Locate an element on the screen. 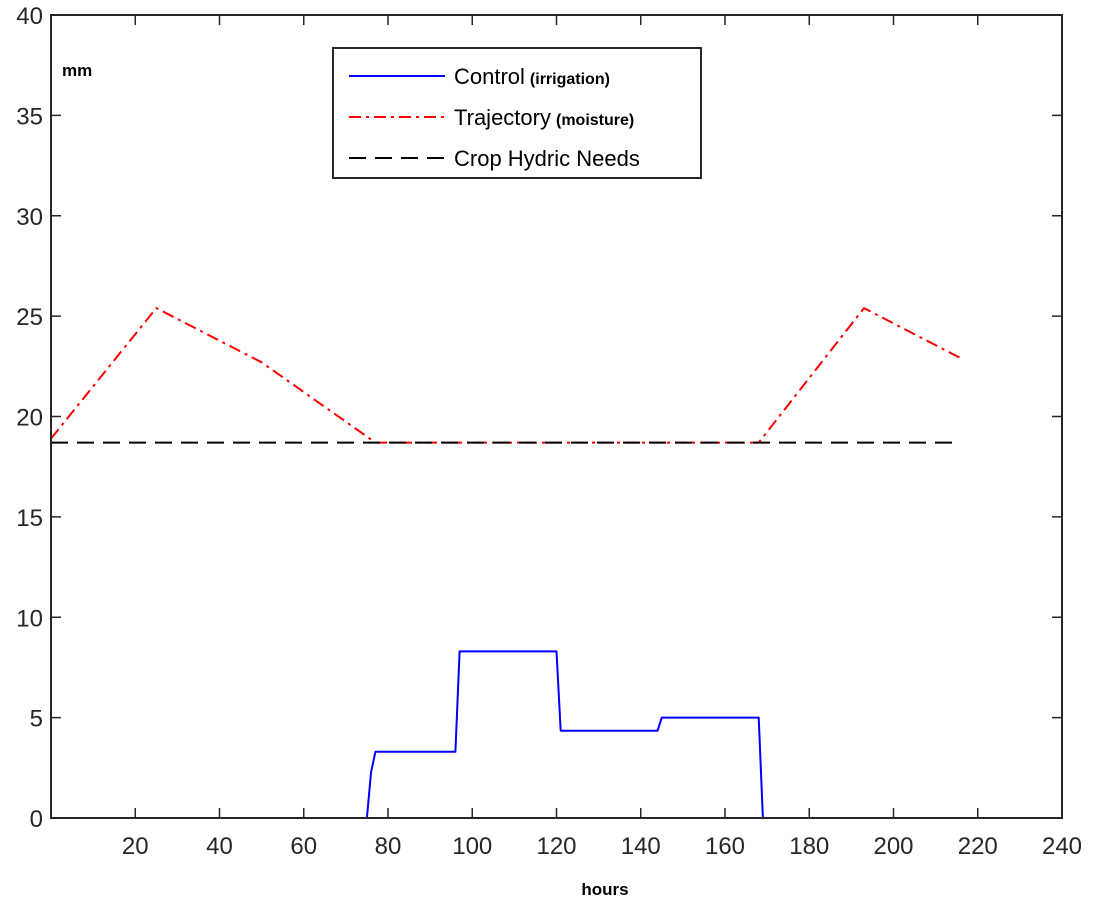 Image resolution: width=1093 pixels, height=904 pixels. x-tick-label: 80 is located at coordinates (388, 846).